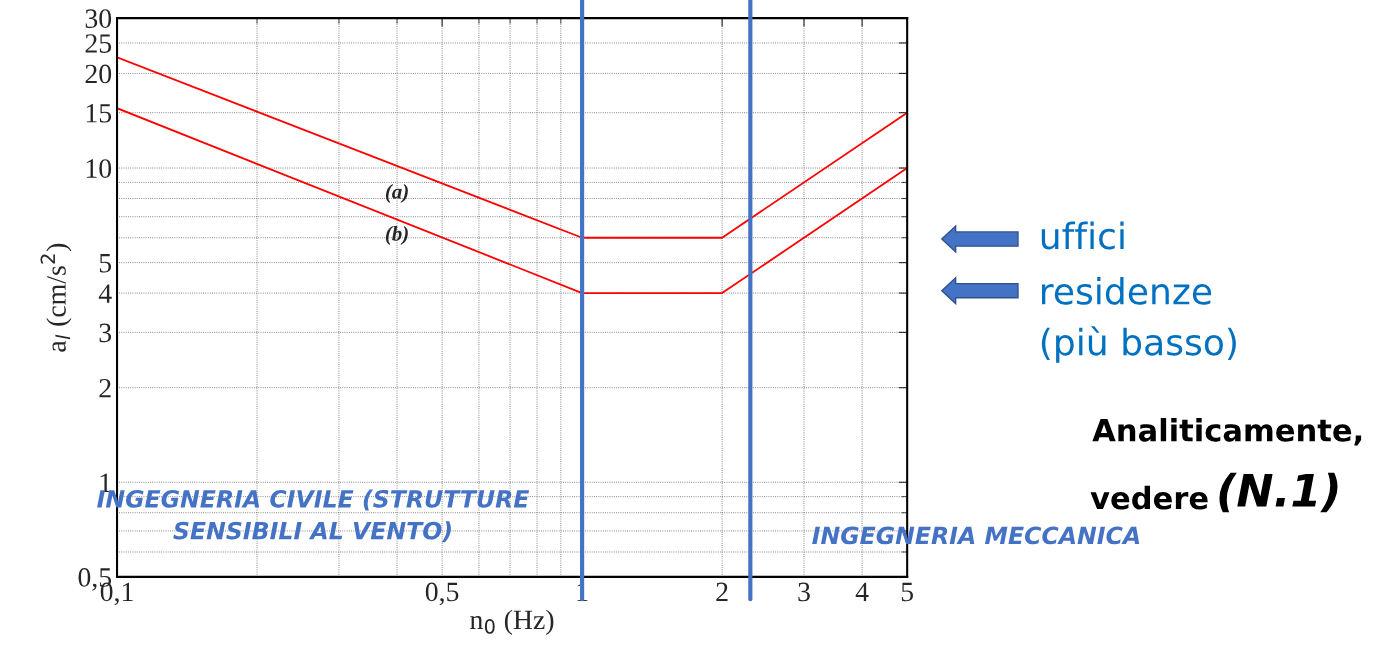 The width and height of the screenshot is (1385, 646). What do you see at coordinates (396, 235) in the screenshot?
I see `series-label: (b)` at bounding box center [396, 235].